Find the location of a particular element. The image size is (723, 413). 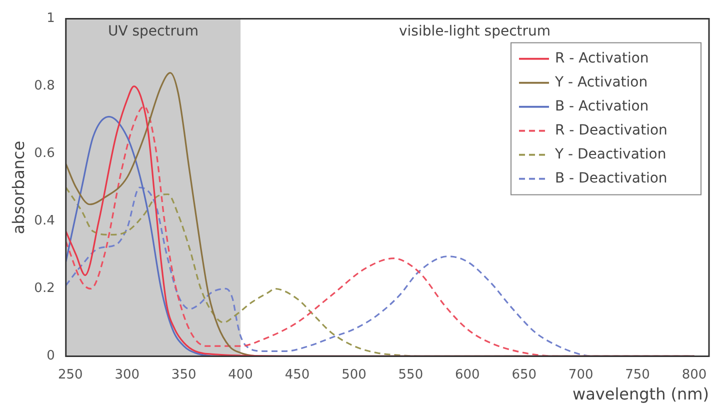

x-tick-label: 250 is located at coordinates (70, 374).